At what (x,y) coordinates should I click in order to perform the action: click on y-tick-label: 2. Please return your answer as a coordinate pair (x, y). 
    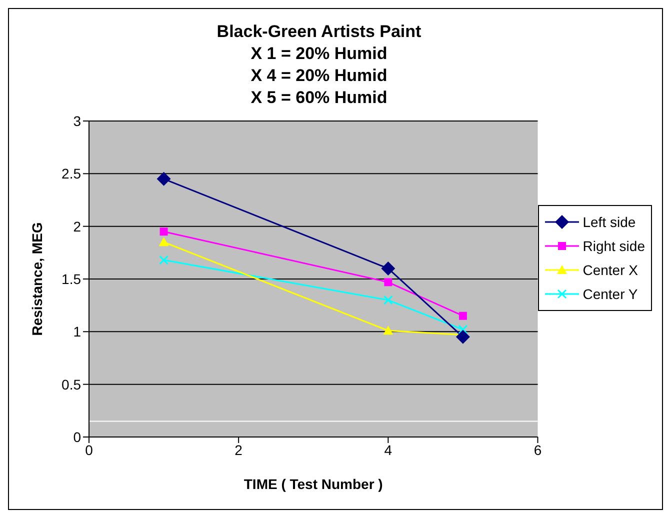
    Looking at the image, I should click on (77, 226).